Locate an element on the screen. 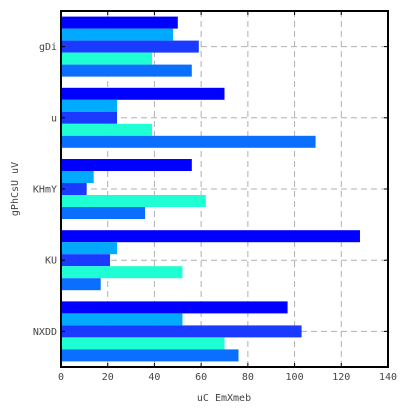 The image size is (413, 413). x-tick-label: 80 is located at coordinates (248, 377).